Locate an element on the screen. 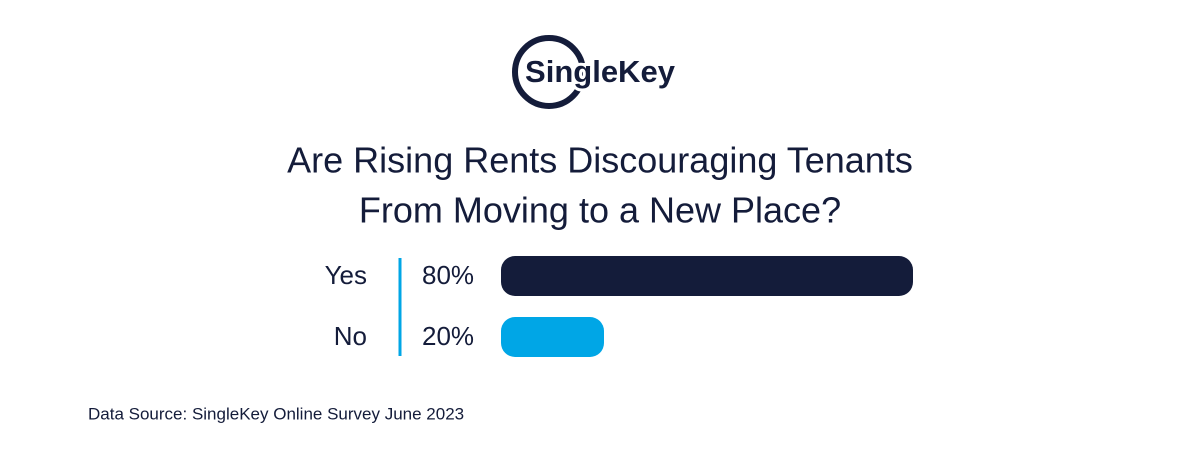 The width and height of the screenshot is (1201, 456). value-label: 20% is located at coordinates (448, 336).